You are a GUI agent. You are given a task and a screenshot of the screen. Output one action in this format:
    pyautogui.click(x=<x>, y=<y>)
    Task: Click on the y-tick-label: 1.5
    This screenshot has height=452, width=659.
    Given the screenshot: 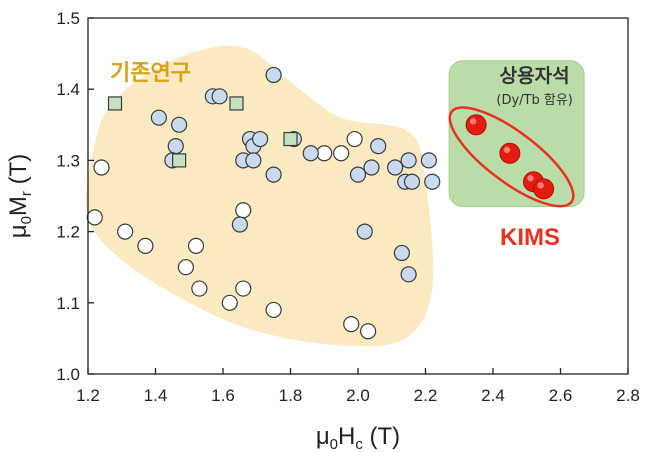 What is the action you would take?
    pyautogui.click(x=68, y=18)
    